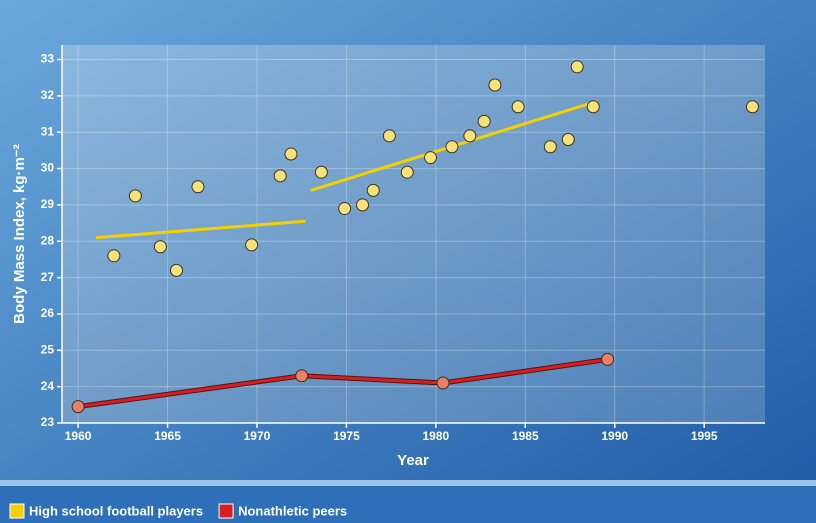  I want to click on legend-label: Nonathletic peers, so click(292, 510).